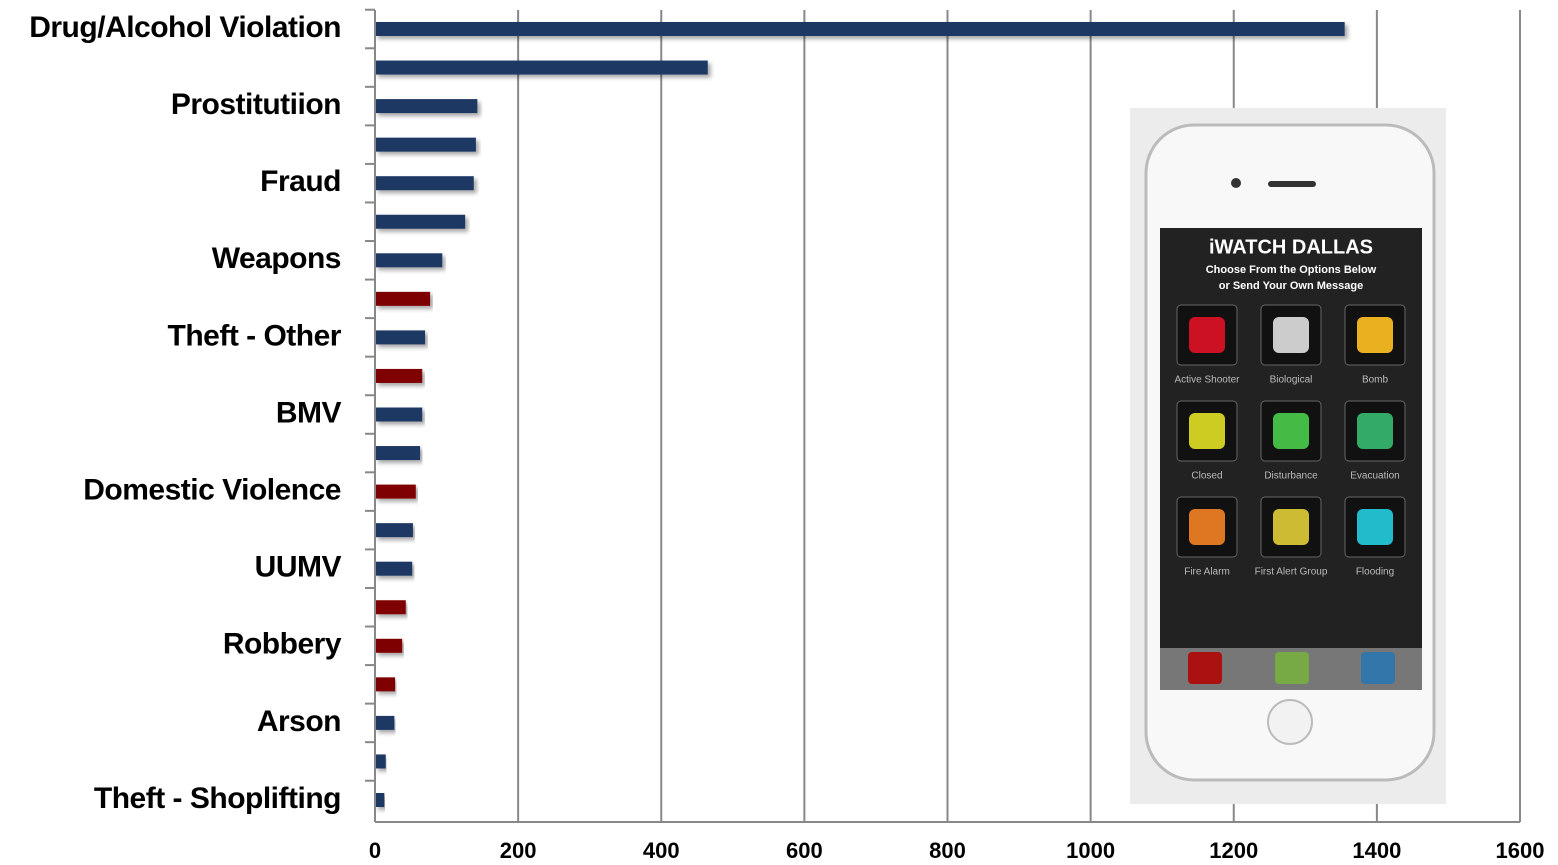 This screenshot has height=865, width=1558. I want to click on x-tick-label: 800, so click(947, 850).